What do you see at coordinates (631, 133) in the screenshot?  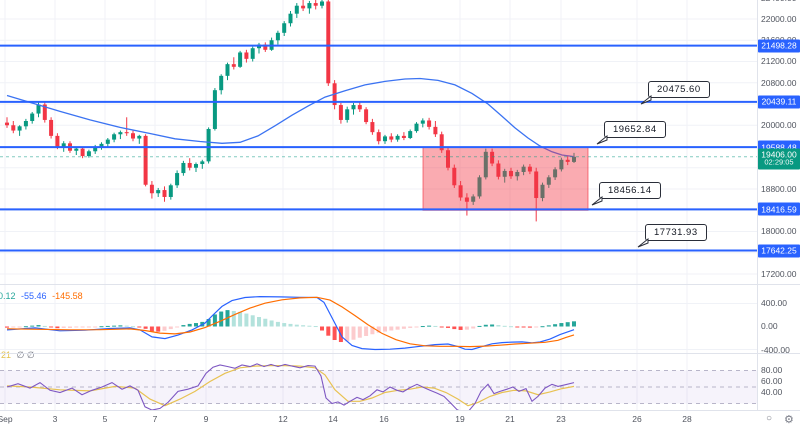 I see `price-callout: 19652.84` at bounding box center [631, 133].